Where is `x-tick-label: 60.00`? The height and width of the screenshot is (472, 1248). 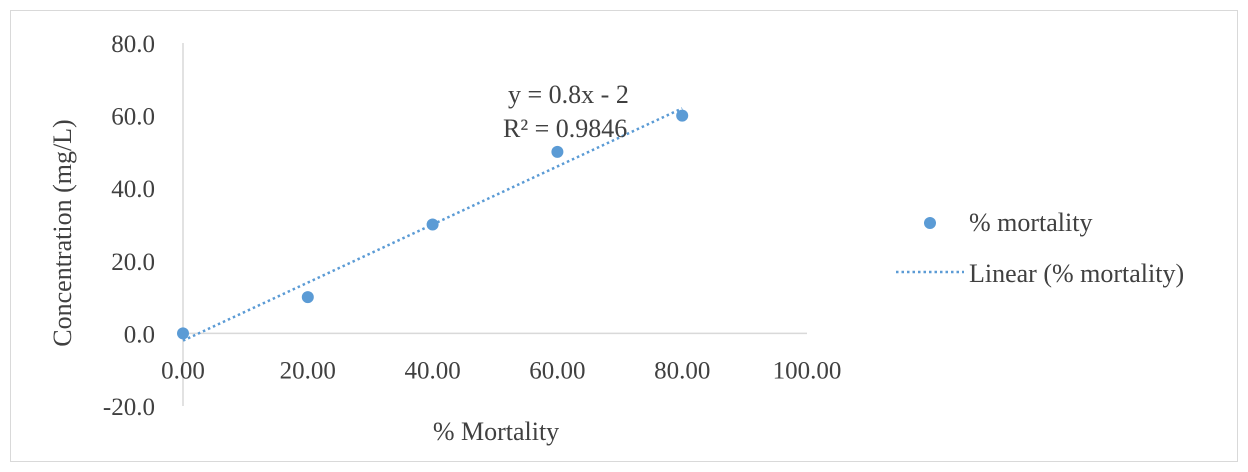 x-tick-label: 60.00 is located at coordinates (557, 370).